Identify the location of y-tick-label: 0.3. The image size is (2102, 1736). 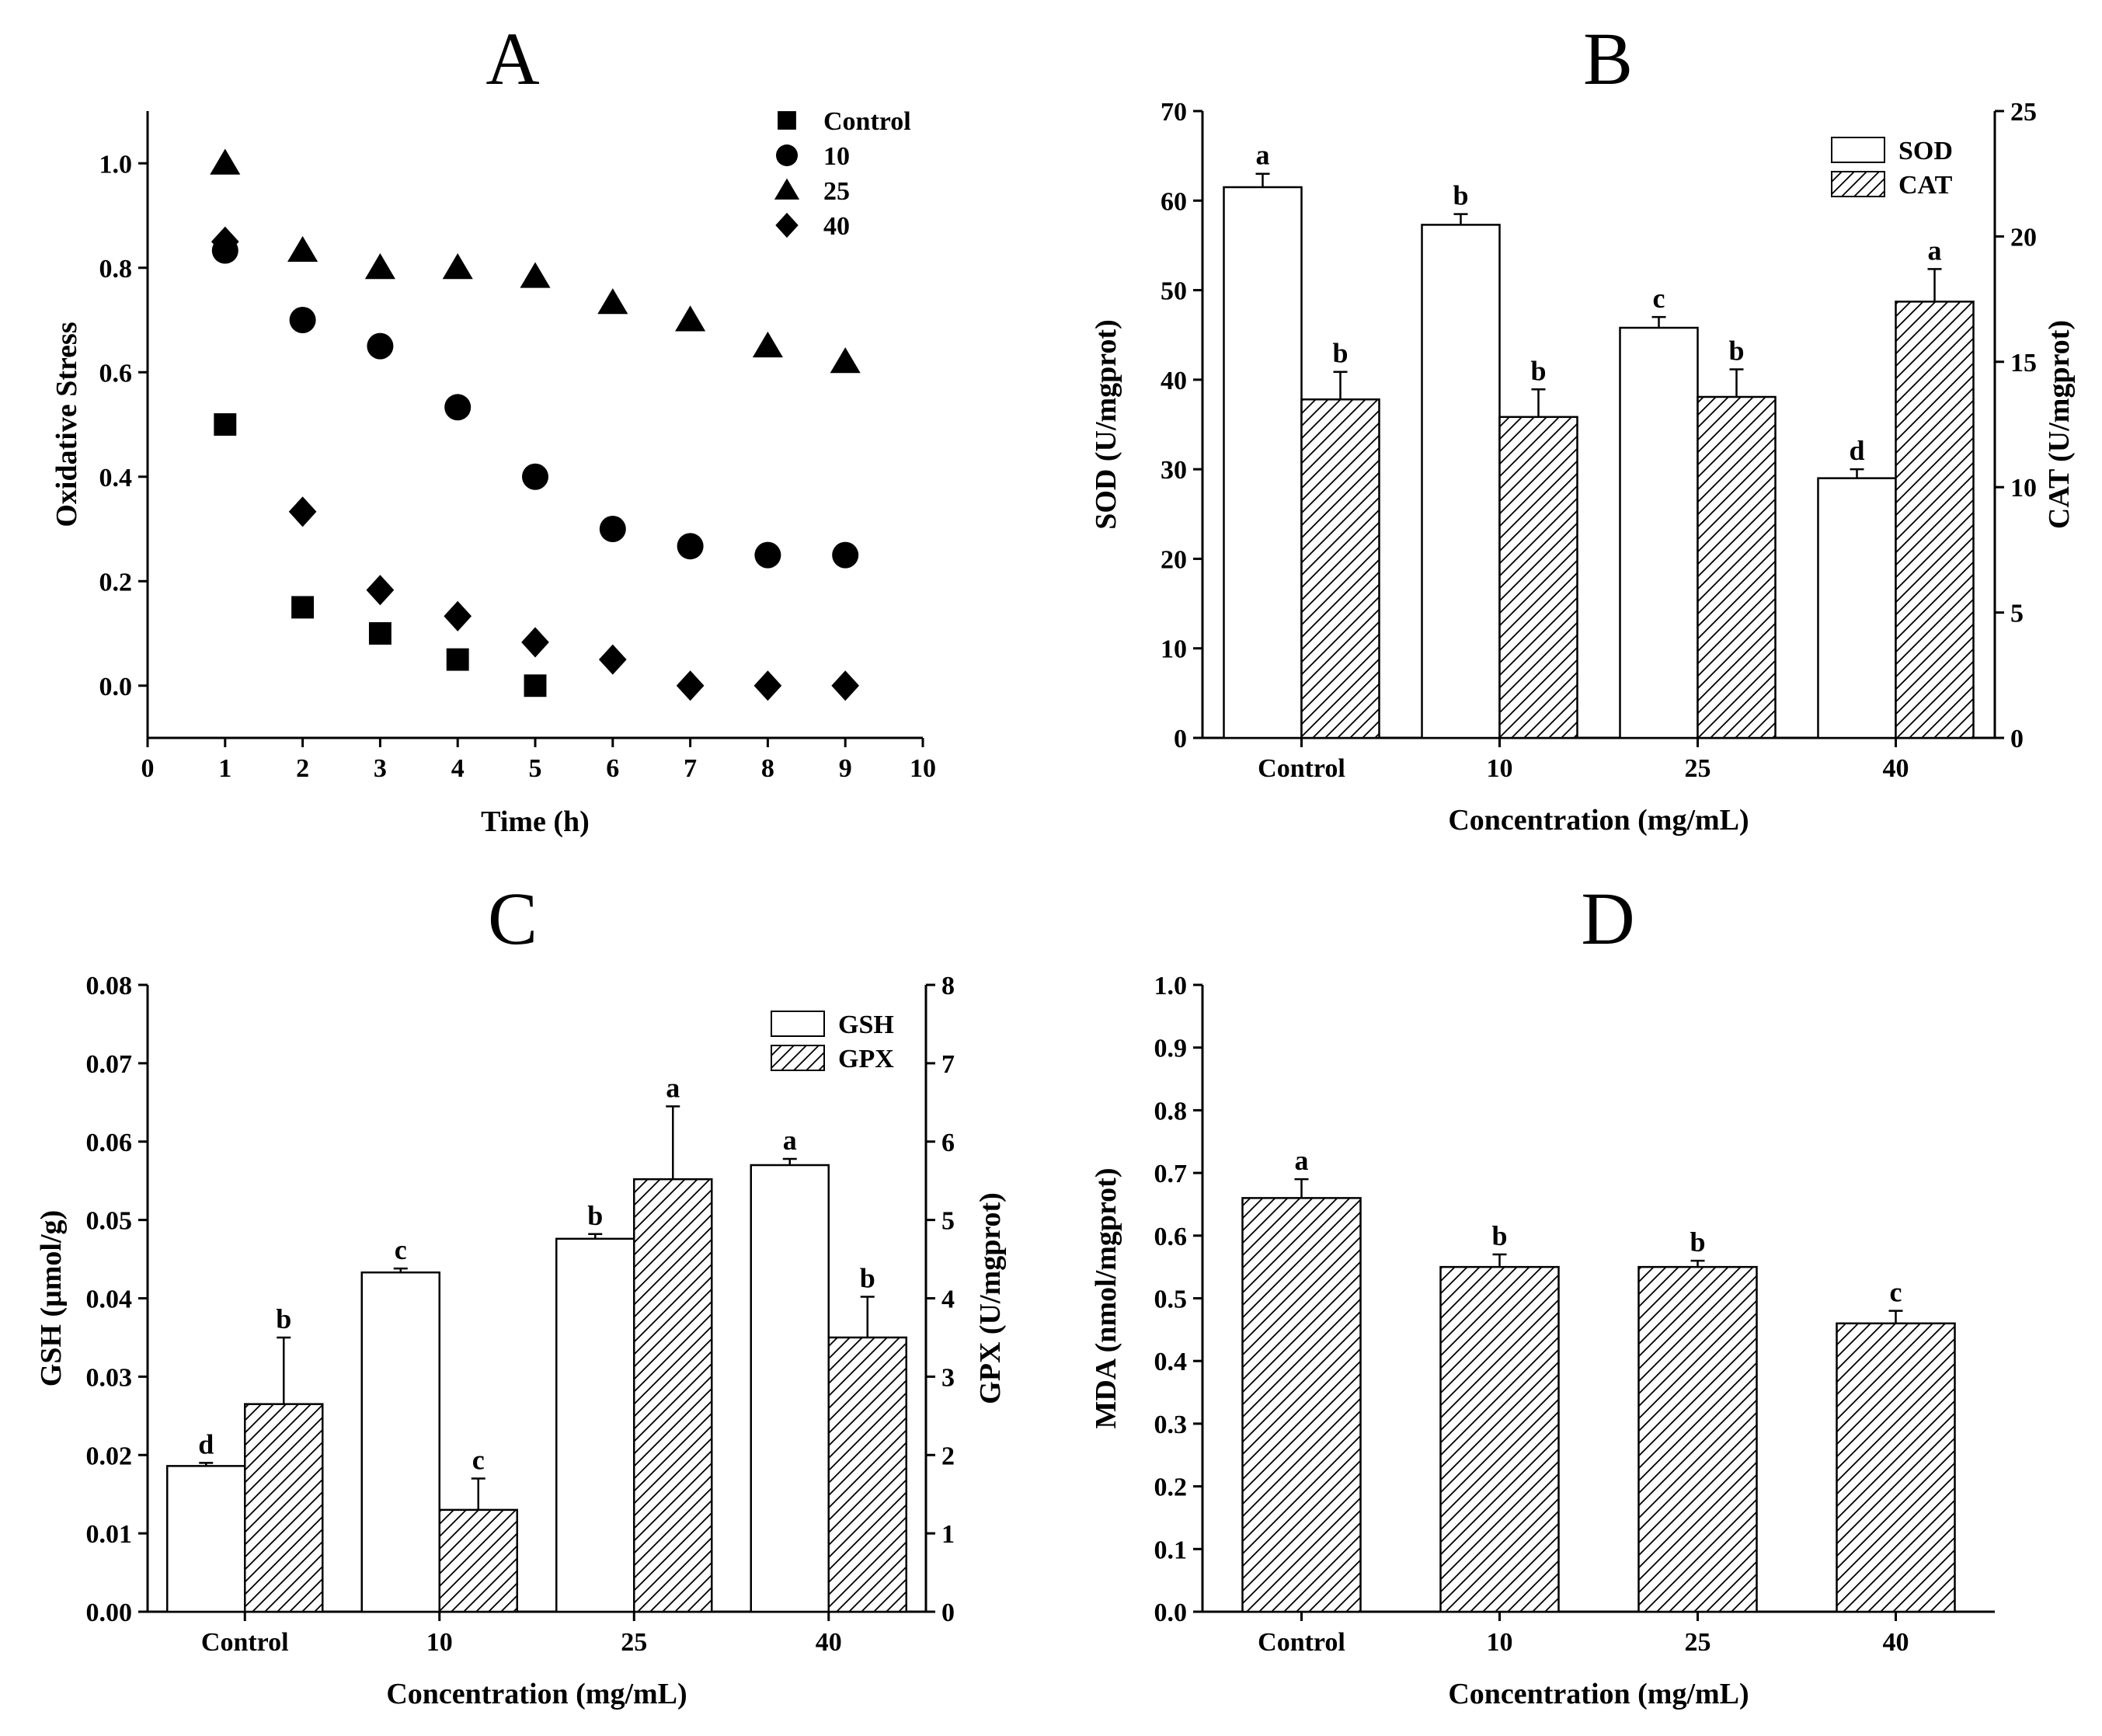
(1171, 1425).